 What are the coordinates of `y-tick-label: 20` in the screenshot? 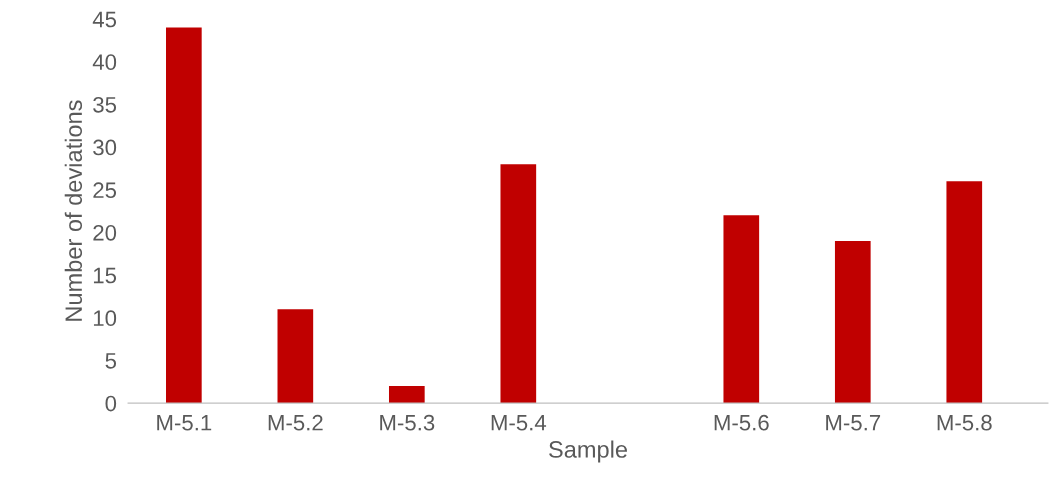 It's located at (105, 232).